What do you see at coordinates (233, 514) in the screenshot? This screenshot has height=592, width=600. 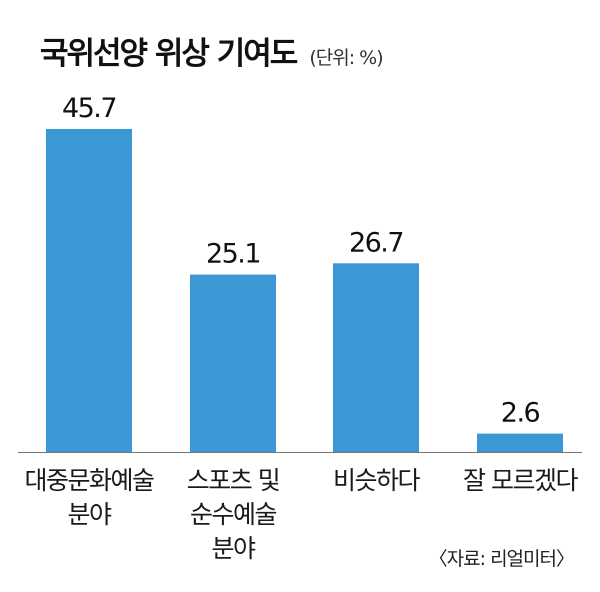 I see `category-label-line: 순수예술` at bounding box center [233, 514].